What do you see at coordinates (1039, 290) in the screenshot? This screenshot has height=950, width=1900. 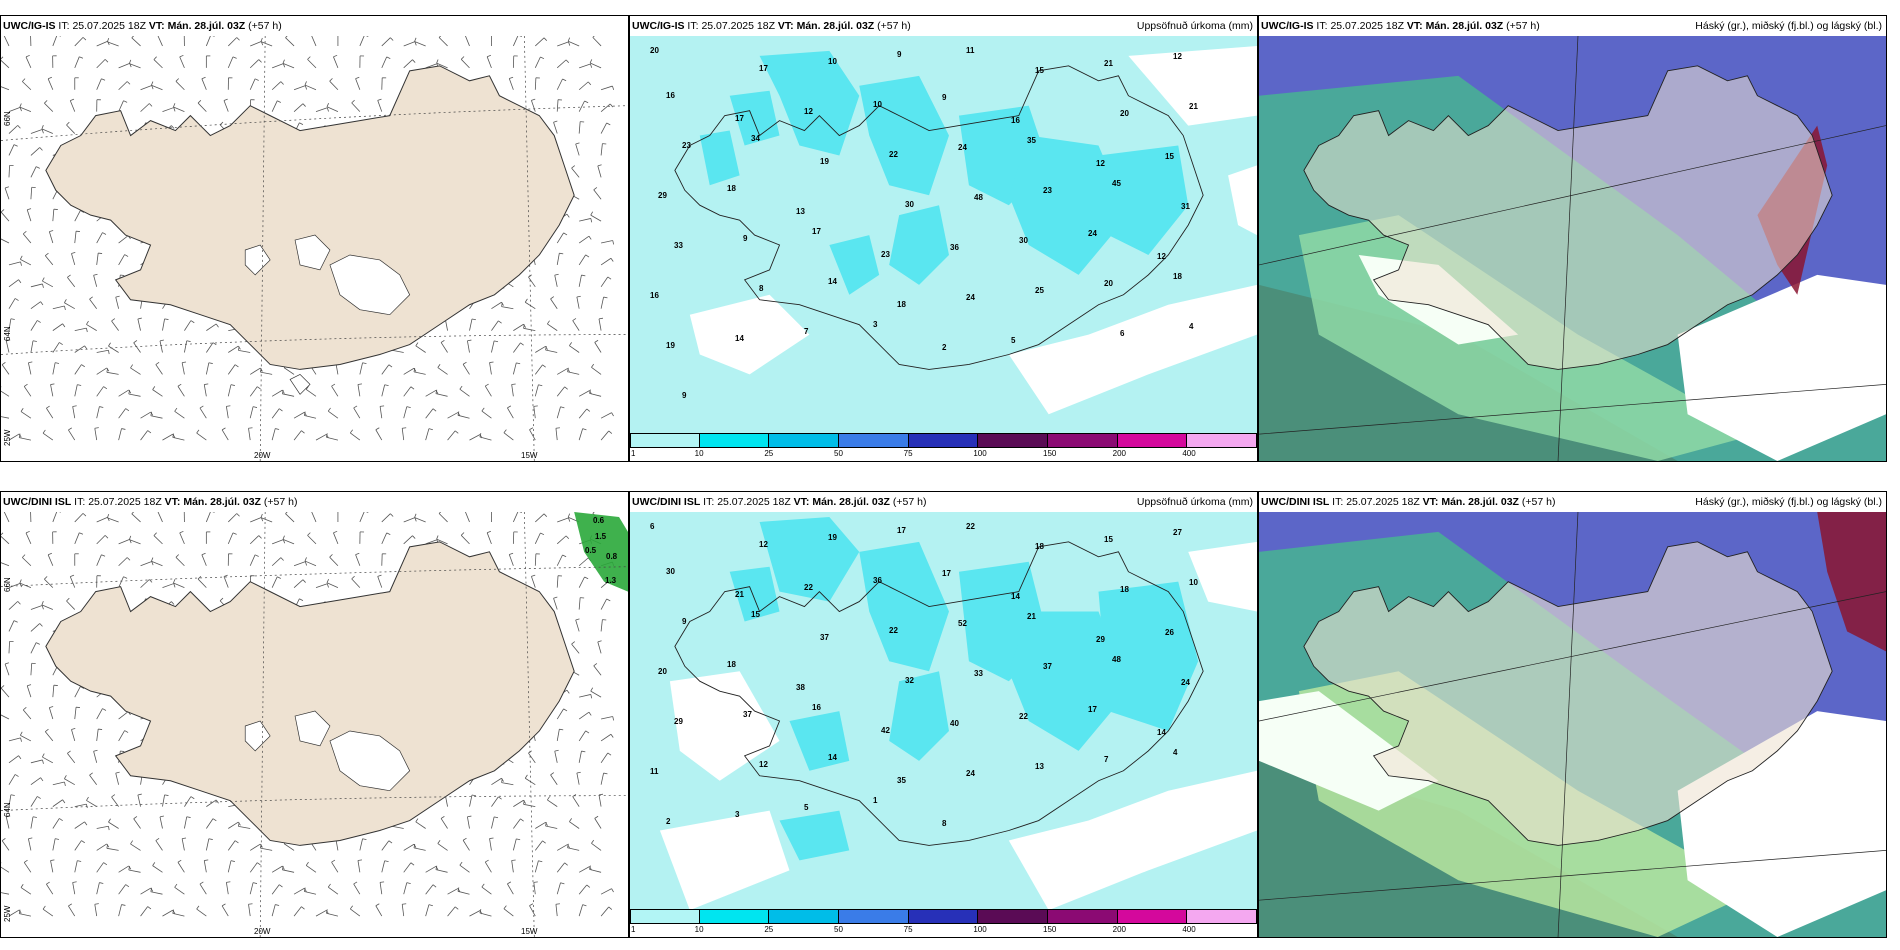 I see `precip-value-label: 25` at bounding box center [1039, 290].